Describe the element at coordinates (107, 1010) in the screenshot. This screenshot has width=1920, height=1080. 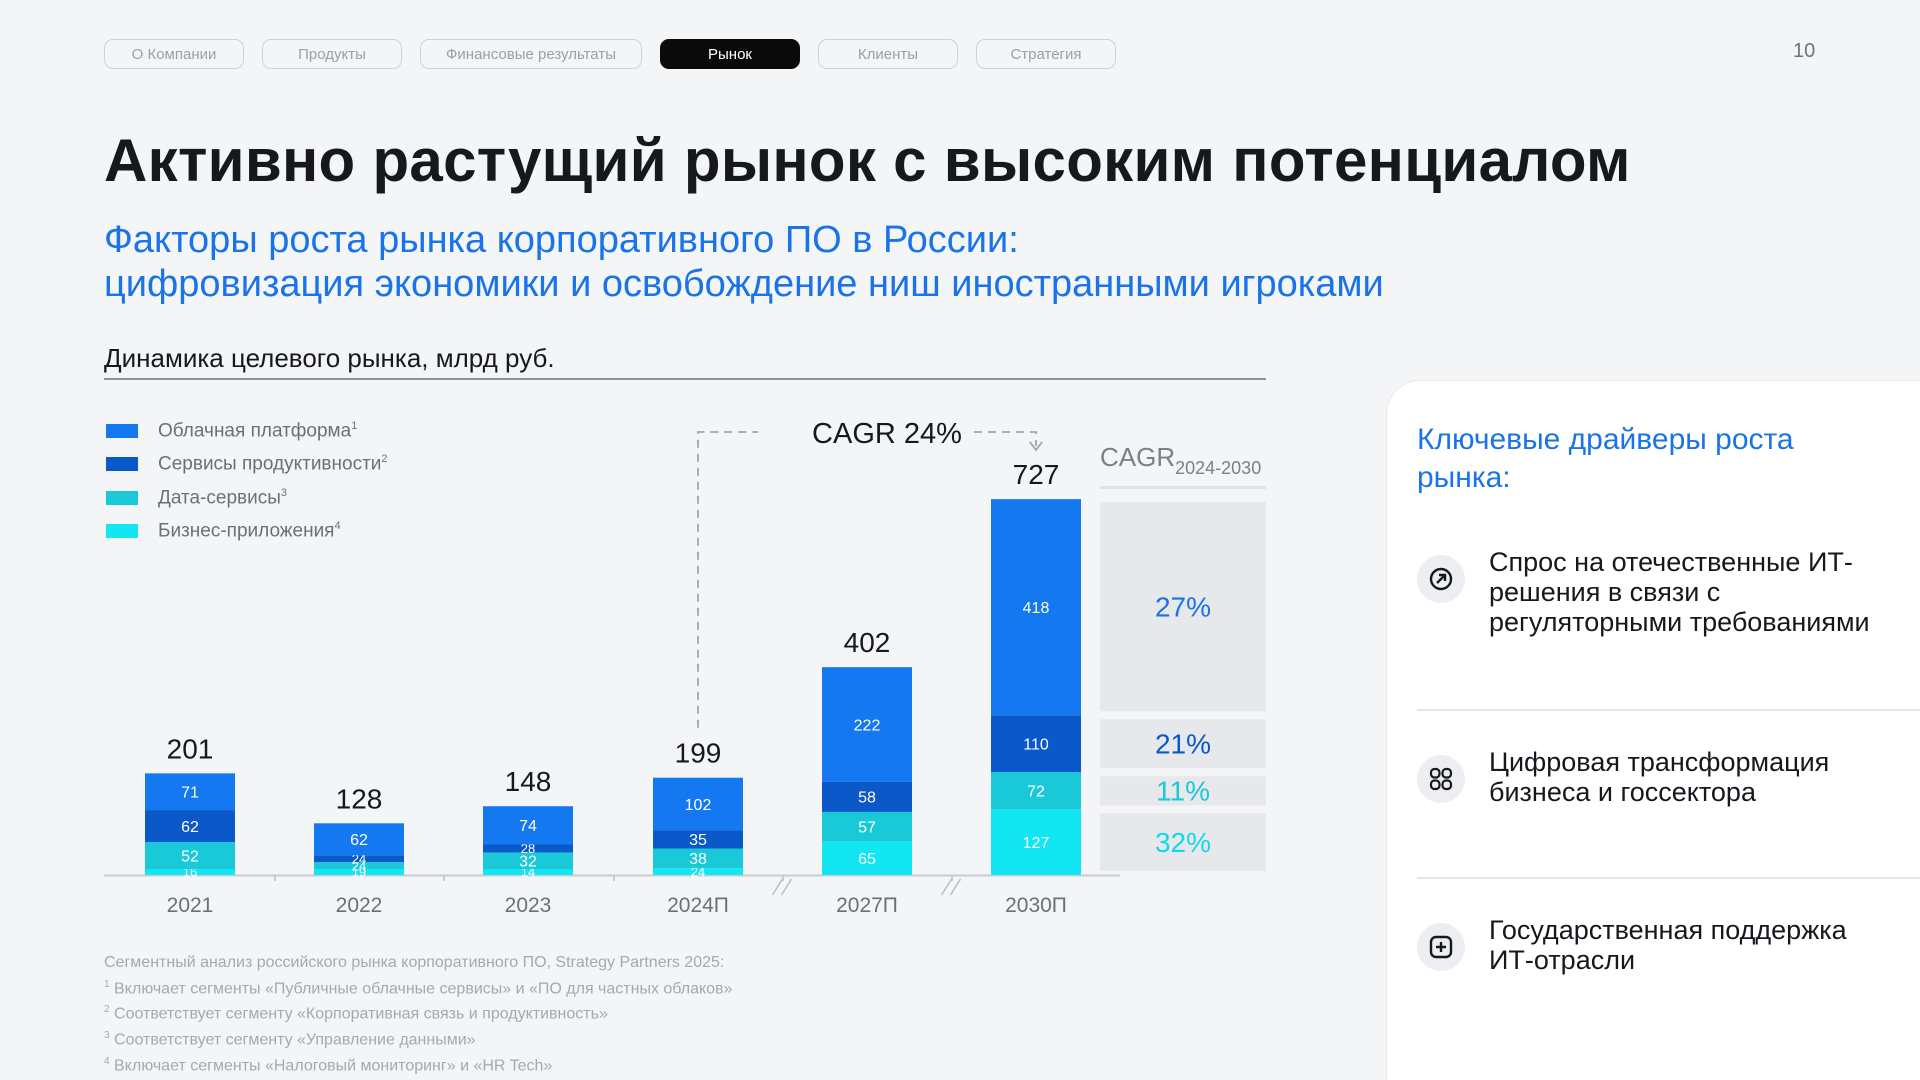
I see `footnote-number: 2` at that location.